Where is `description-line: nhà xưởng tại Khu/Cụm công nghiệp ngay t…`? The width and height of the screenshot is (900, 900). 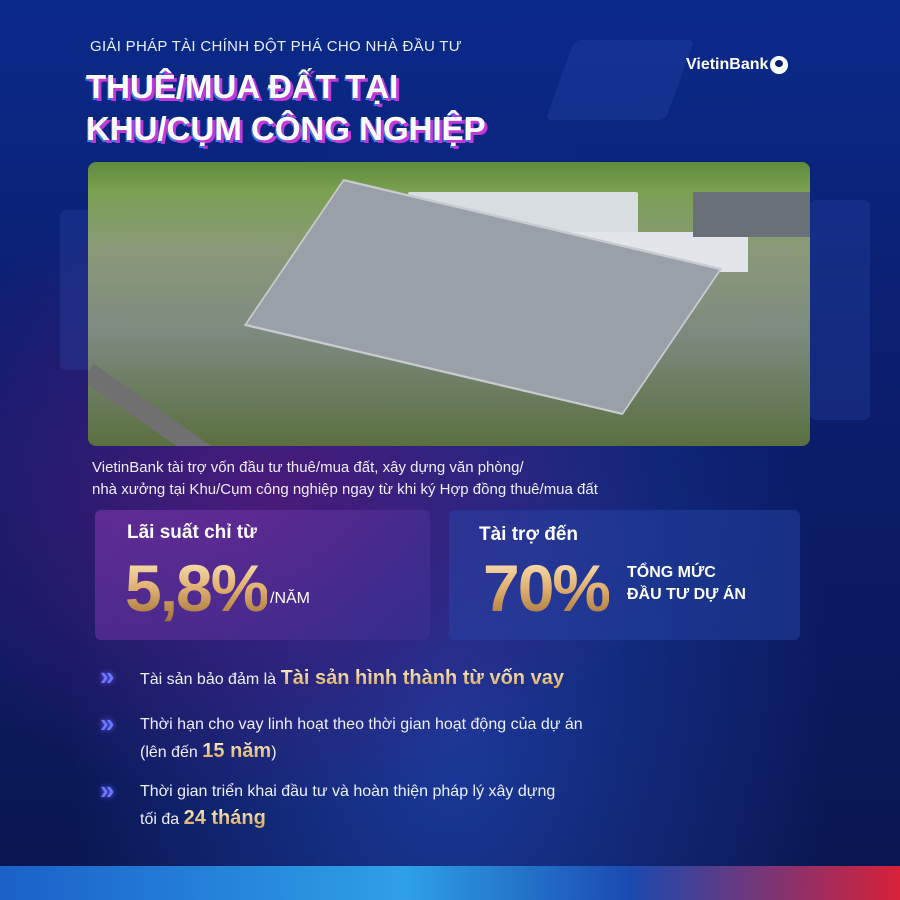 description-line: nhà xưởng tại Khu/Cụm công nghiệp ngay t… is located at coordinates (345, 489).